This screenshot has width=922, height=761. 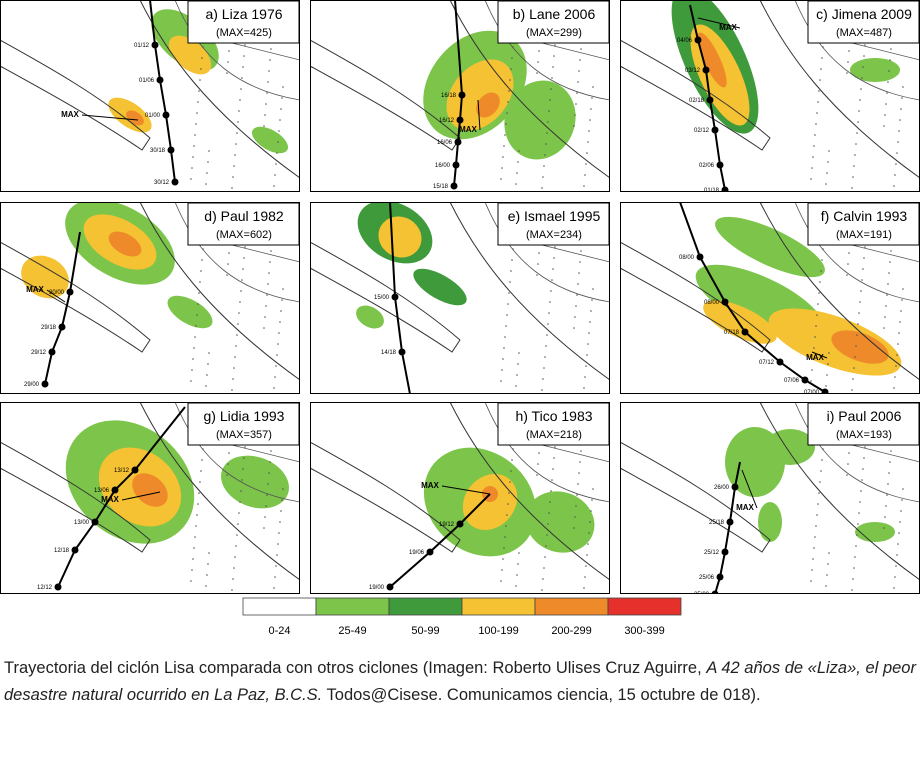 What do you see at coordinates (554, 235) in the screenshot?
I see `panel-max: (MAX=234)` at bounding box center [554, 235].